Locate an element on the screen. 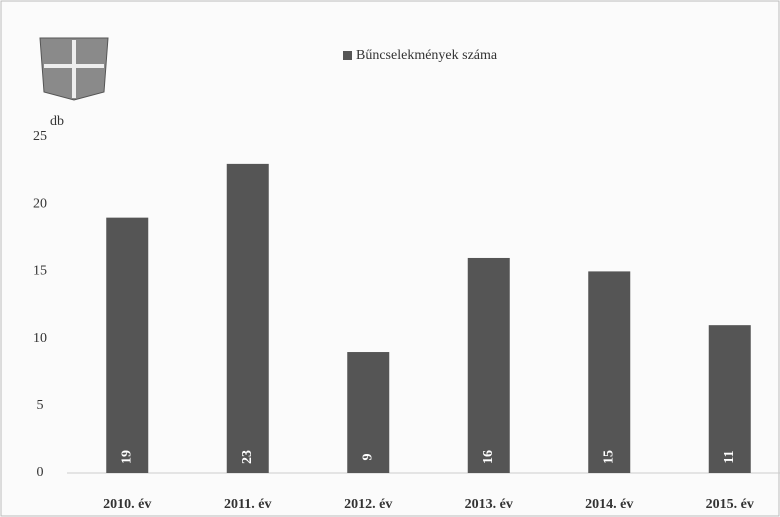  y-tick-label: 25 is located at coordinates (40, 136).